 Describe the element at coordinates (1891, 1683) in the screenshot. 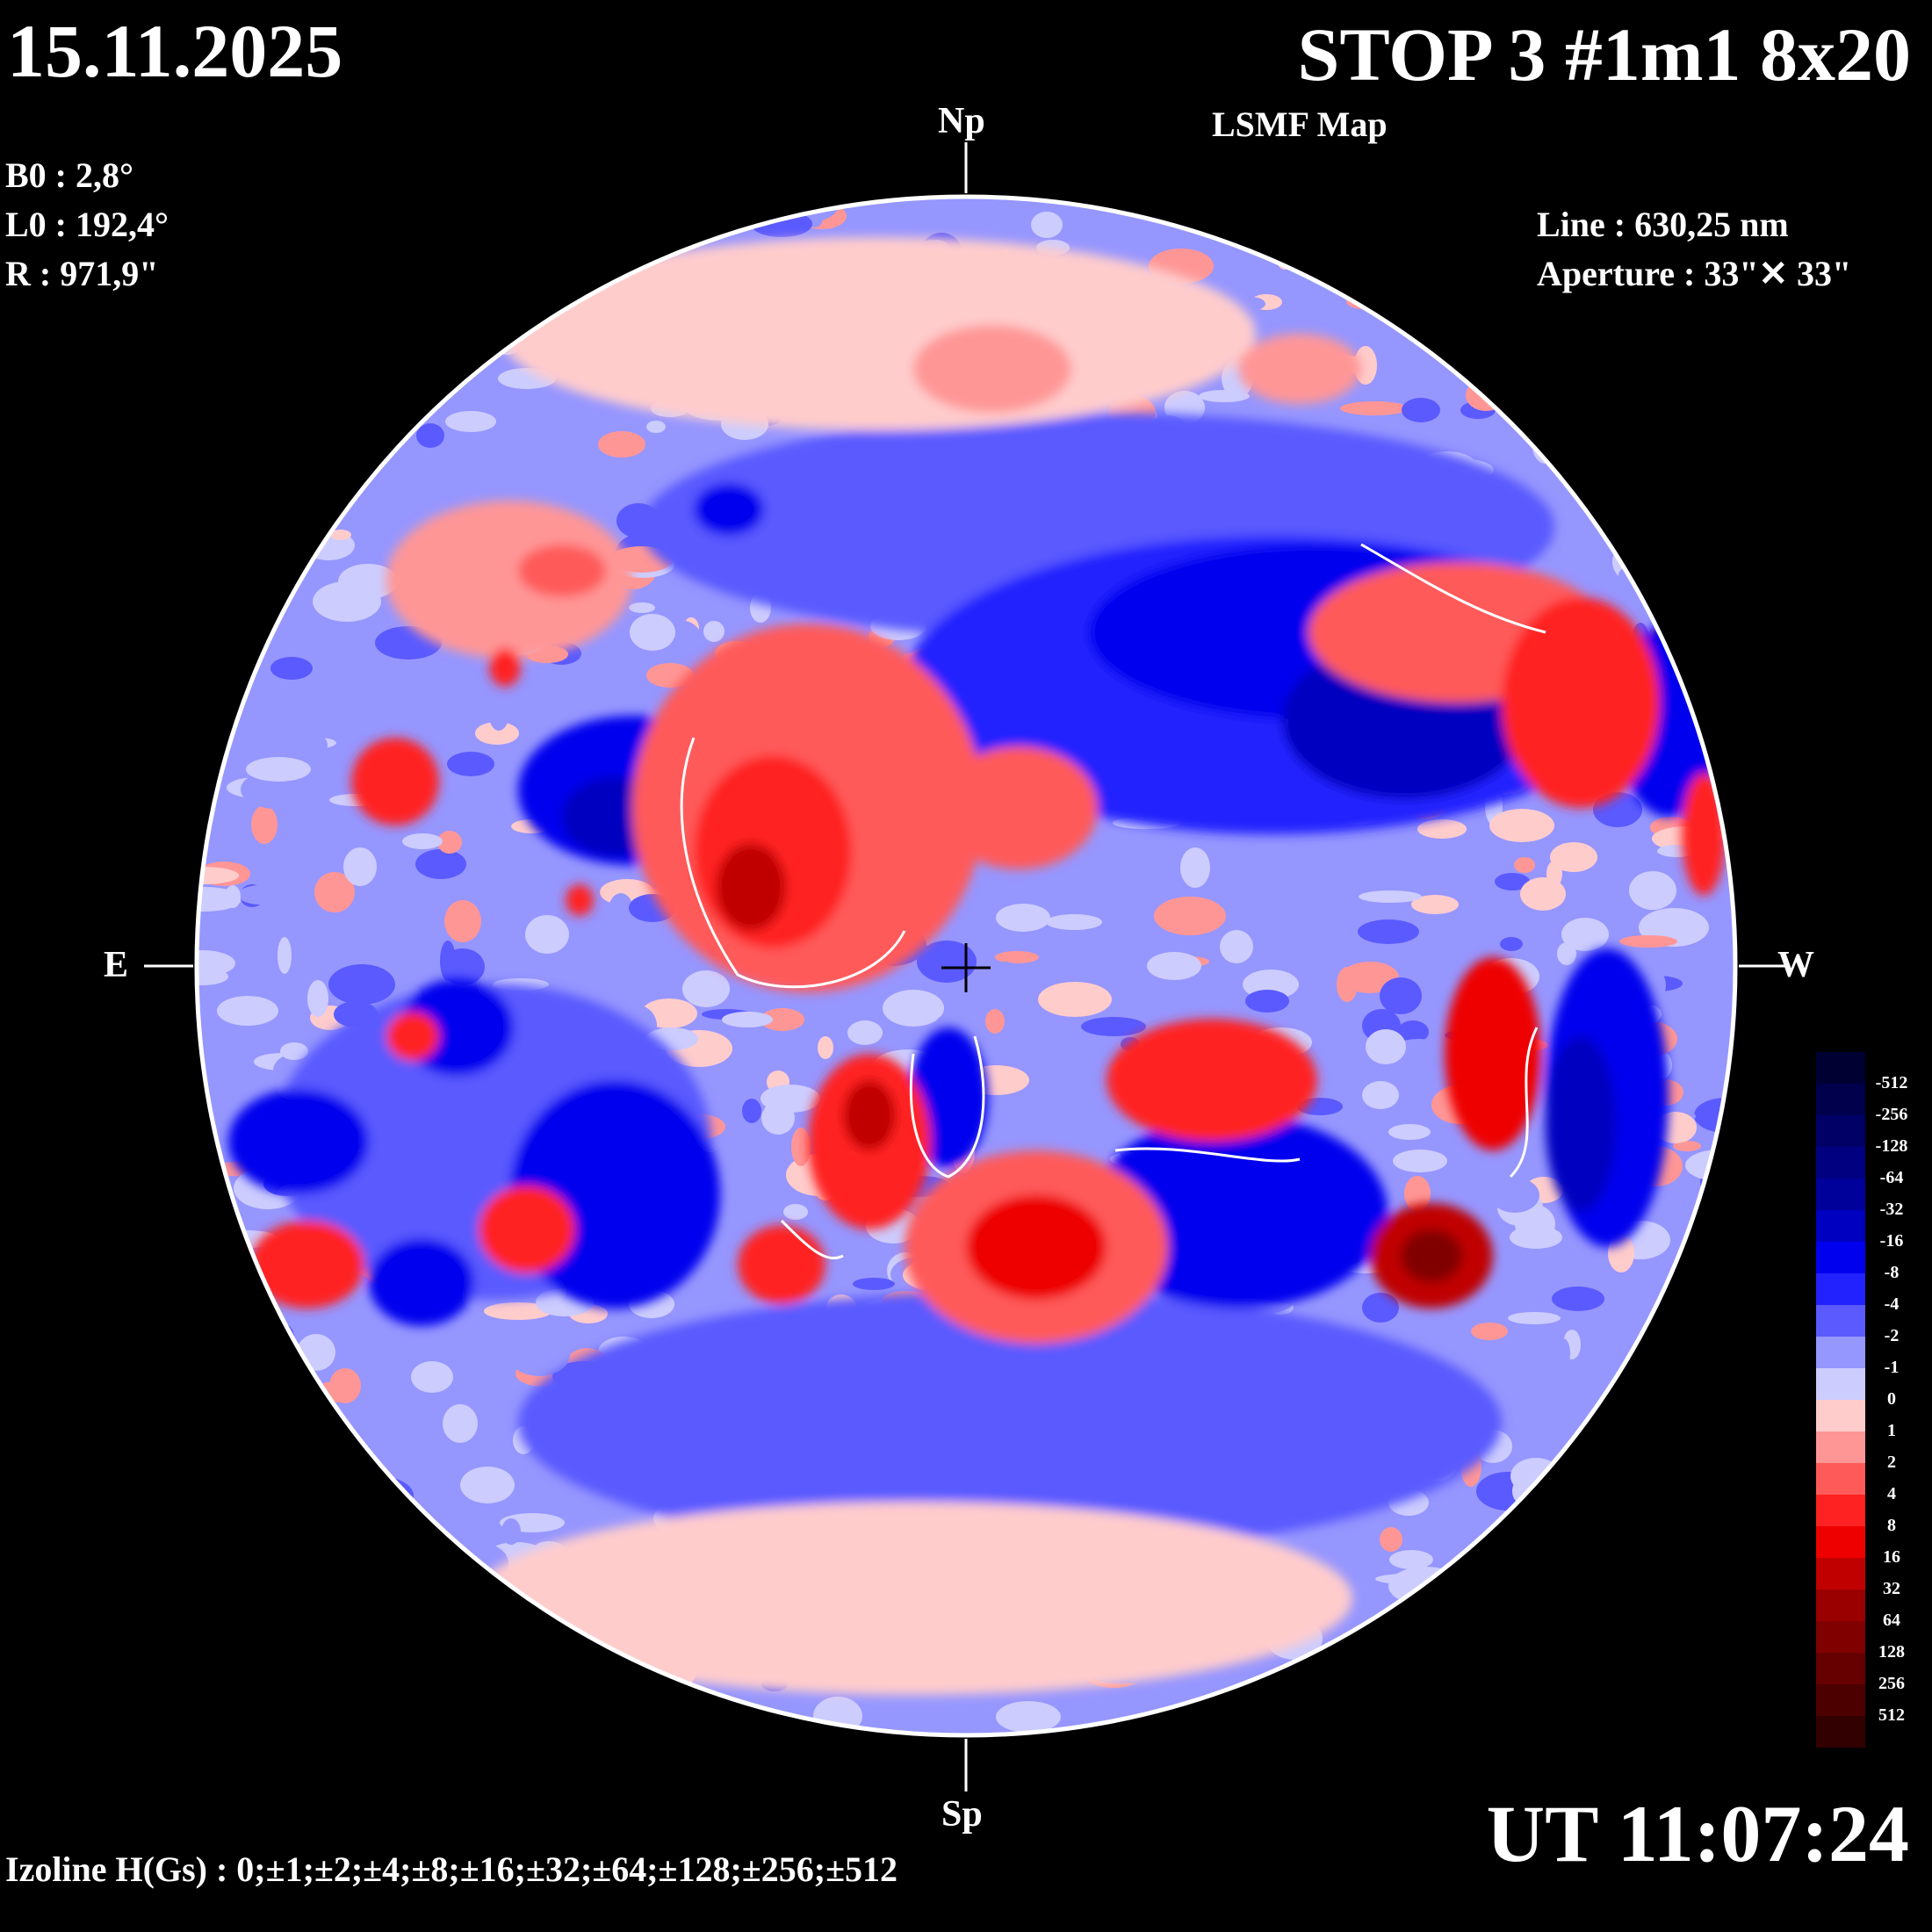

I see `legend-label: 256` at that location.